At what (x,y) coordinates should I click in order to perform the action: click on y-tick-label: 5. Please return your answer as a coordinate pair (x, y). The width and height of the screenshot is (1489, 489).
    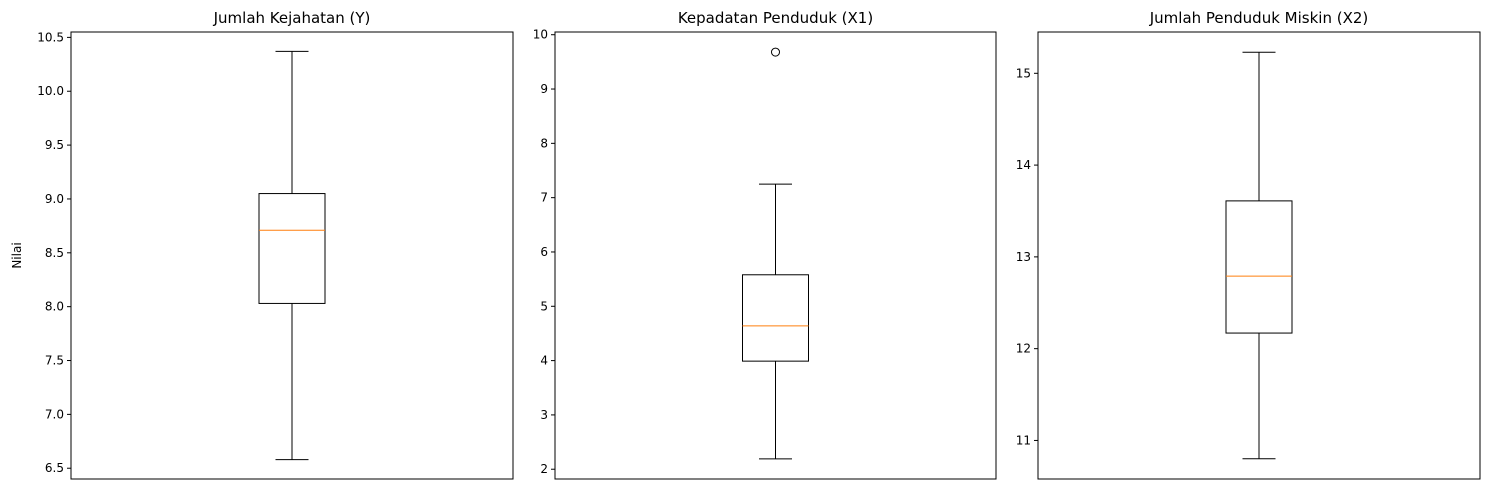
    Looking at the image, I should click on (544, 306).